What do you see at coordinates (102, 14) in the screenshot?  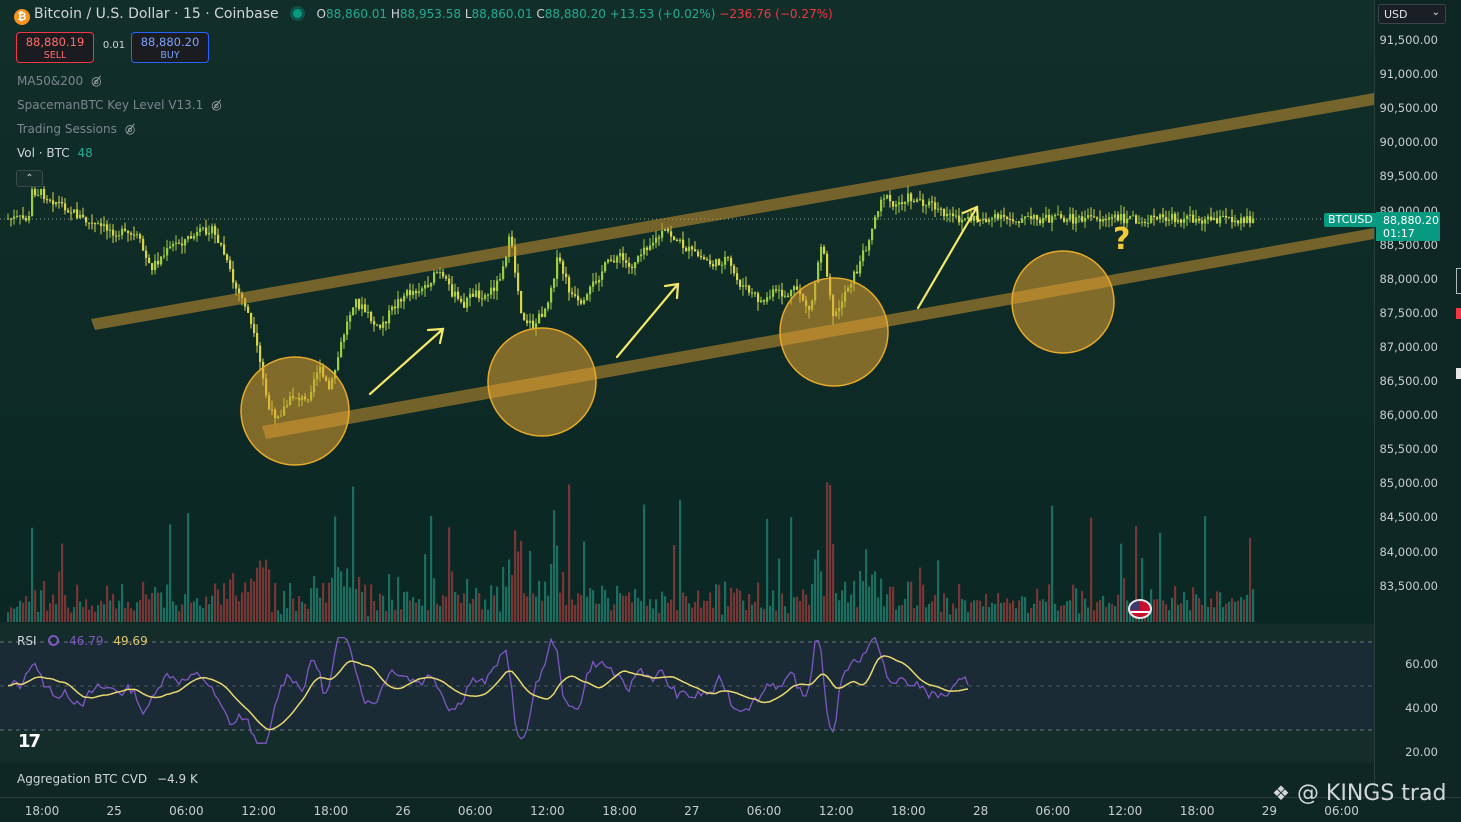 I see `symbol-name: Bitcoin / U.S. Dollar` at bounding box center [102, 14].